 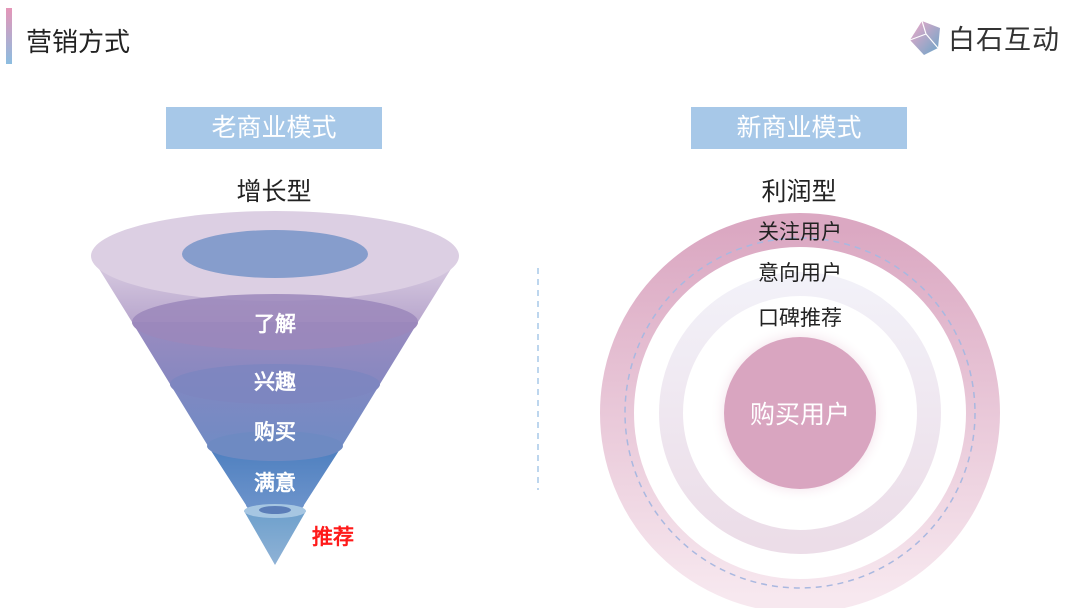 I want to click on funnel-top-opening, so click(x=275, y=254).